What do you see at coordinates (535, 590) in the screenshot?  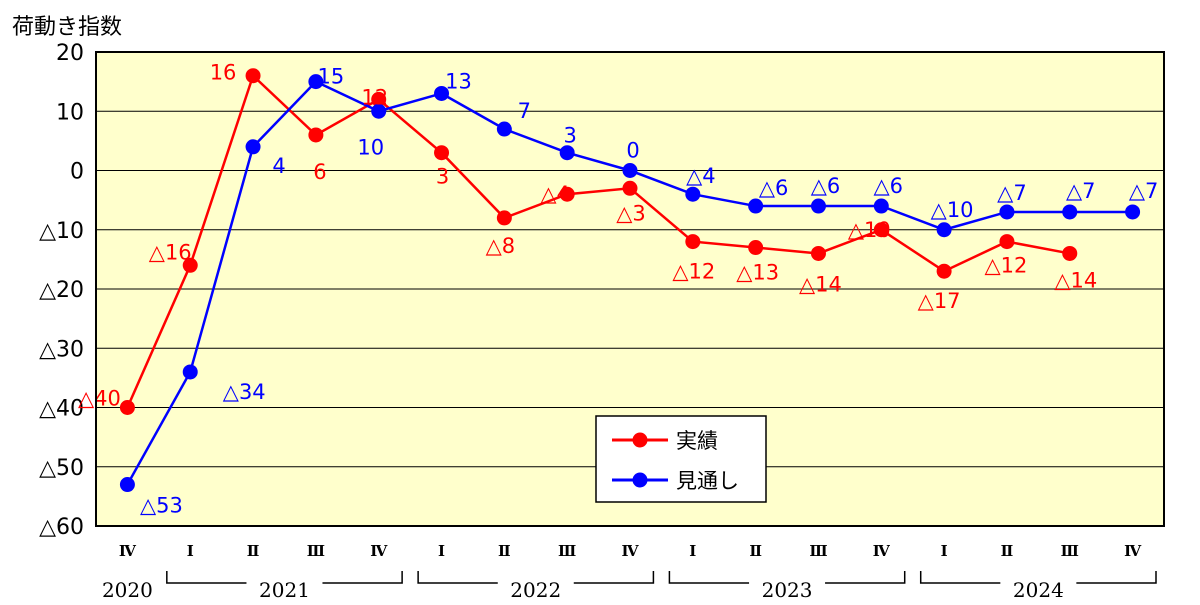 I see `year-label: 2022` at bounding box center [535, 590].